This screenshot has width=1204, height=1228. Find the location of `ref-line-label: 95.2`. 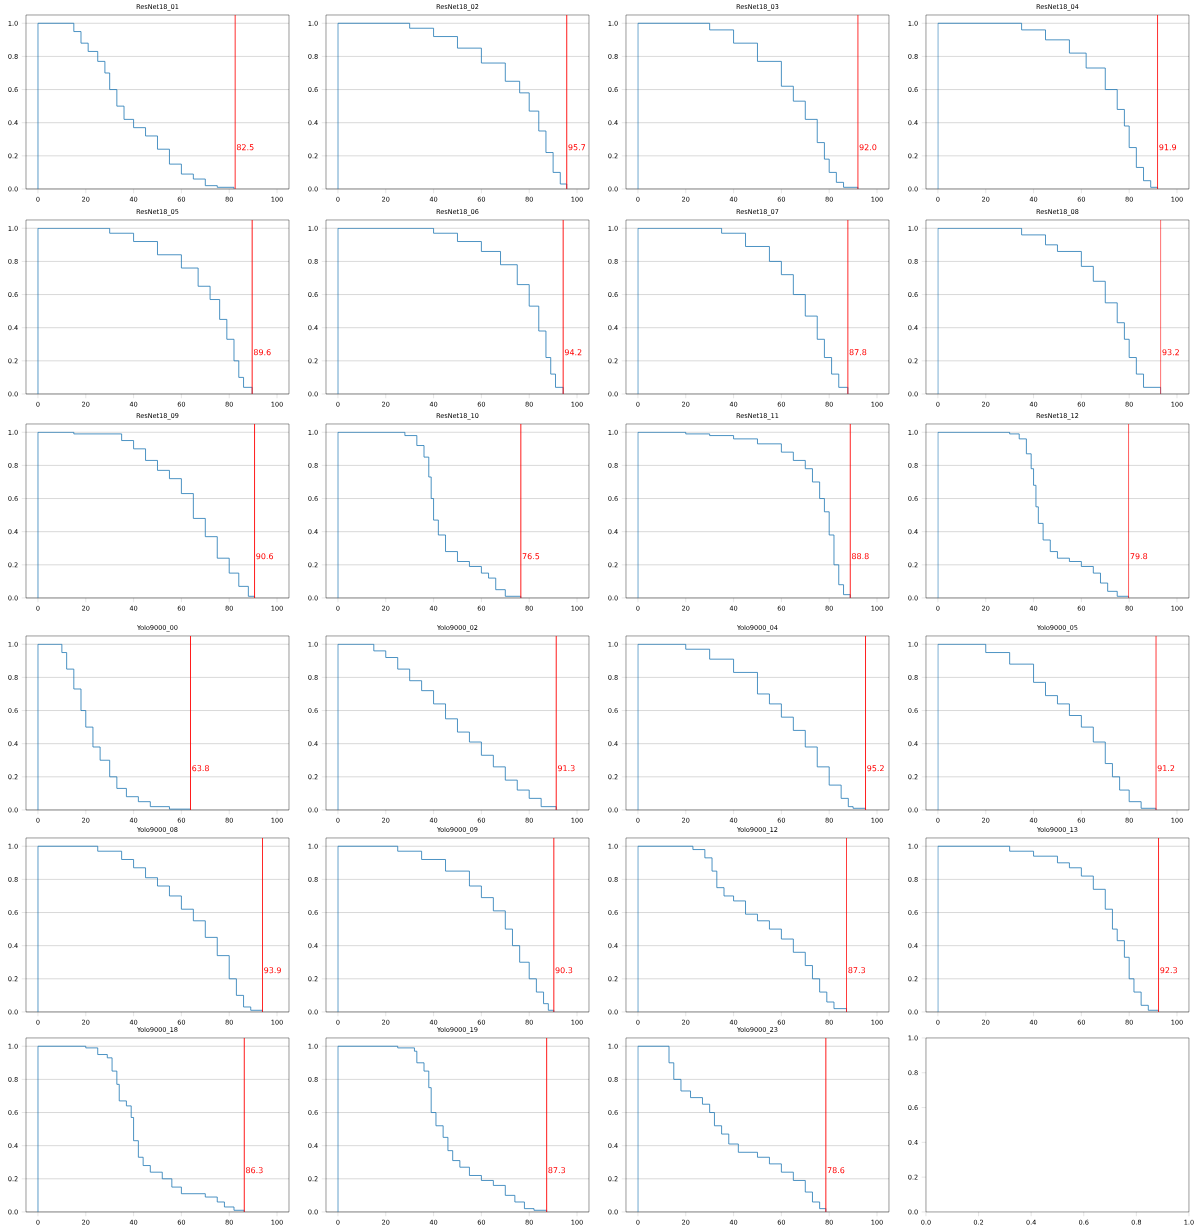

ref-line-label: 95.2 is located at coordinates (875, 768).